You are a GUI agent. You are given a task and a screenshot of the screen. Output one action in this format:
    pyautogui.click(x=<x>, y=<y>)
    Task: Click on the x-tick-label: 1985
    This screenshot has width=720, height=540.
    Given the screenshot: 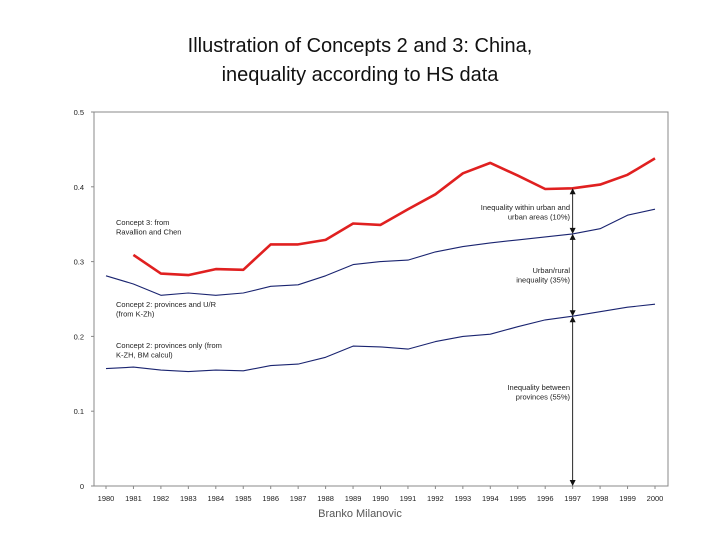 What is the action you would take?
    pyautogui.click(x=243, y=498)
    